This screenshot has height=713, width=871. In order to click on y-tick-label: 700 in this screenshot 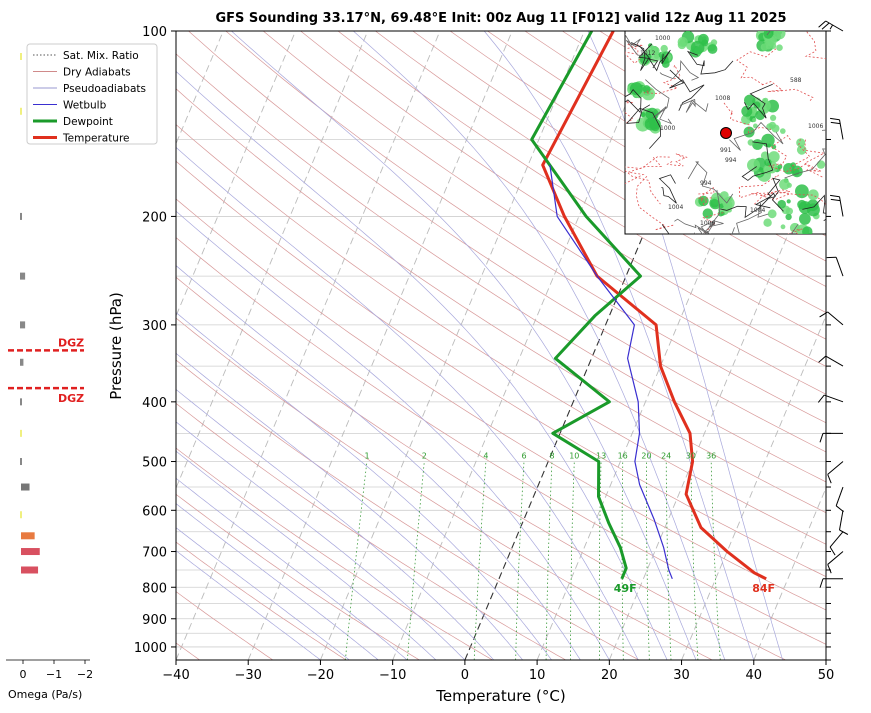, I will do `click(154, 553)`.